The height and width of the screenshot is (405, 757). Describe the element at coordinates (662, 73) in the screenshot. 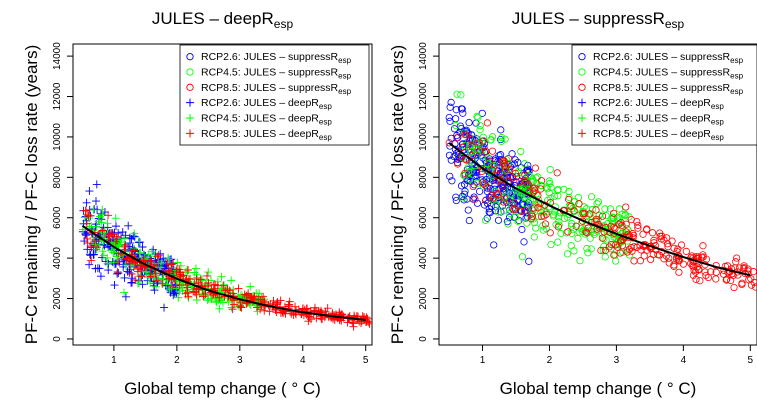

I see `legend-label-main: RCP4.5: JULES – suppressR` at that location.